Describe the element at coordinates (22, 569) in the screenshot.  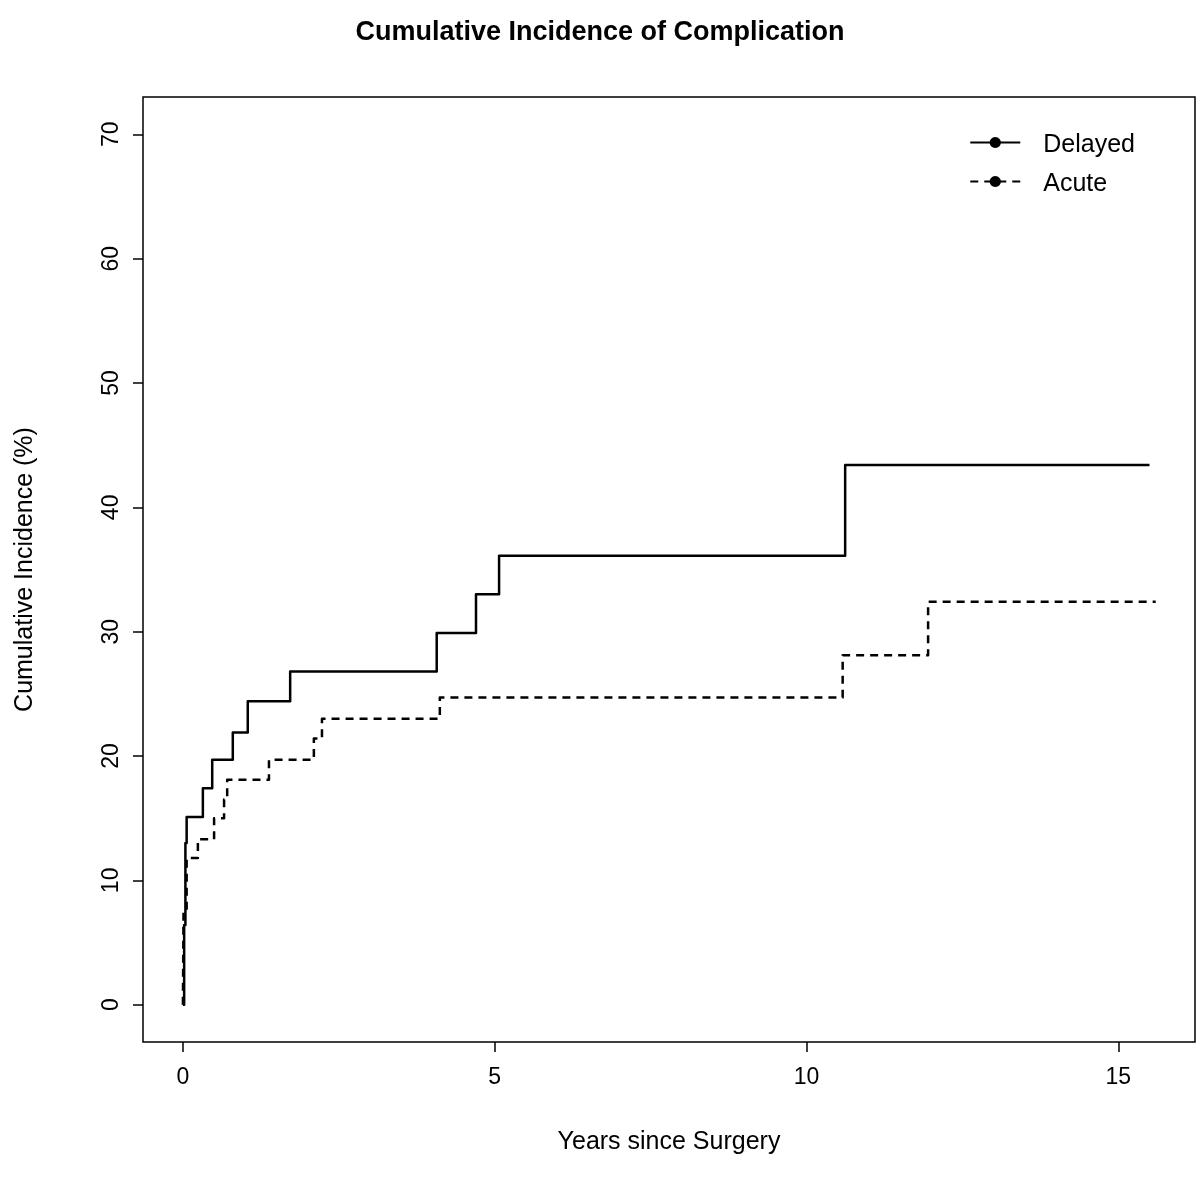
I see `y-axis-title: Cumulative Incidence (%)` at that location.